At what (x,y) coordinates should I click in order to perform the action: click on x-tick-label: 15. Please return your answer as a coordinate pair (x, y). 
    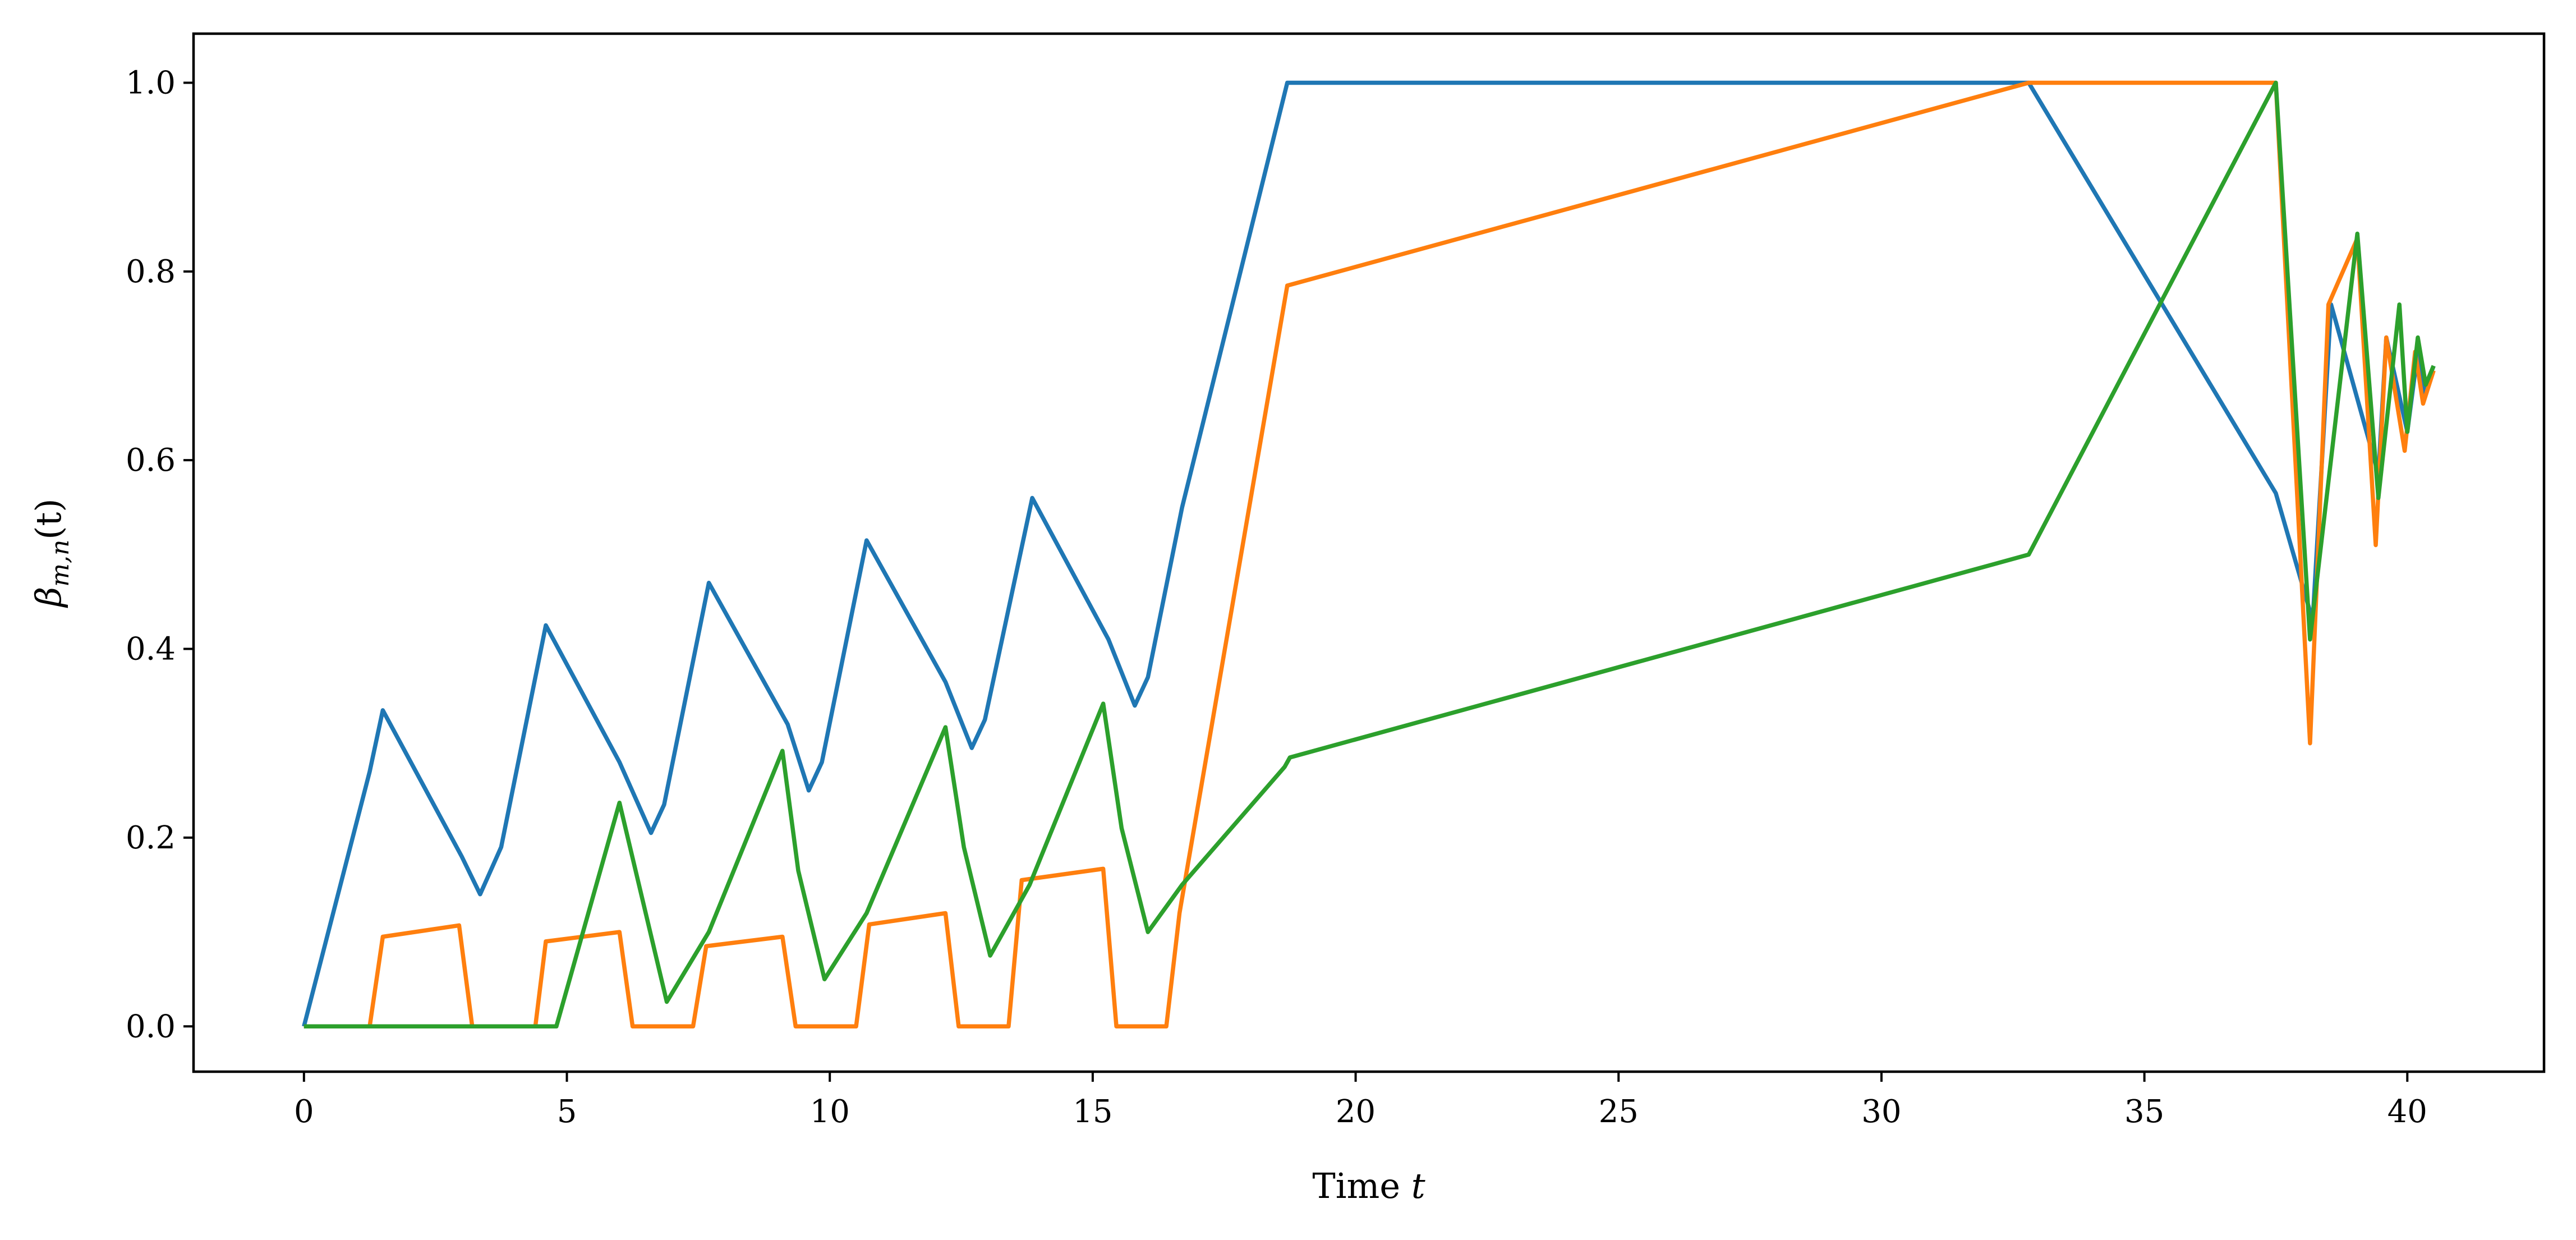
    Looking at the image, I should click on (1092, 1112).